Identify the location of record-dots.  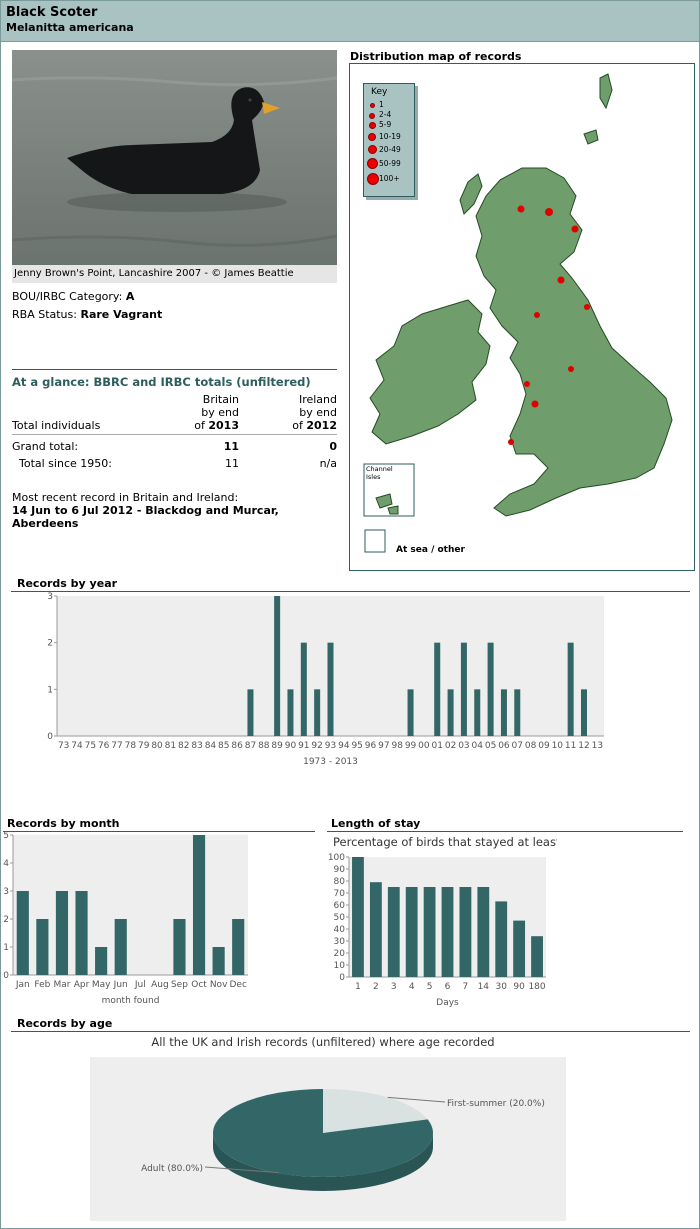
(549, 325).